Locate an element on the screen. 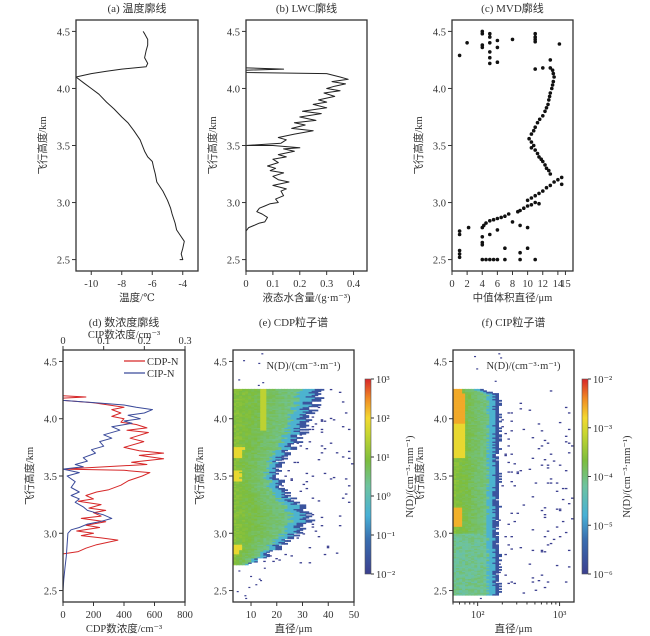 Image resolution: width=650 pixels, height=636 pixels. x-tick-label: 4 is located at coordinates (483, 284).